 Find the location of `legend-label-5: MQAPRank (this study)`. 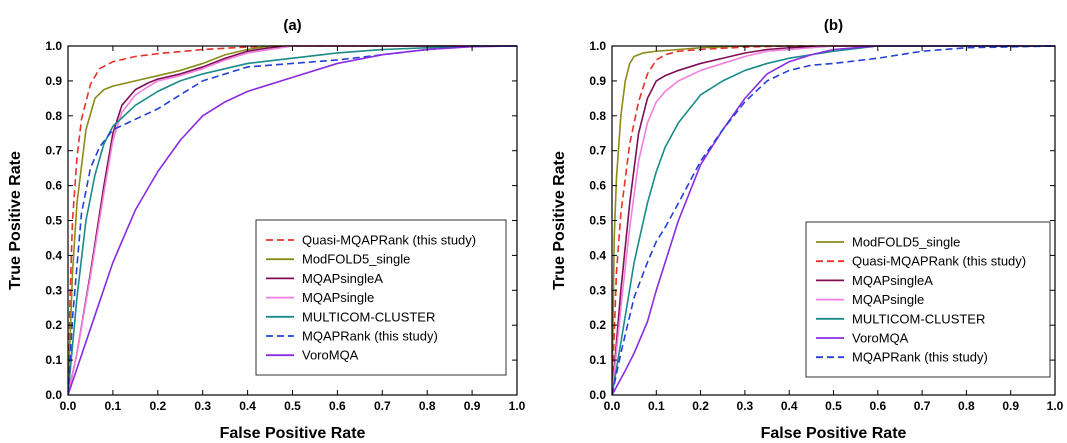

legend-label-5: MQAPRank (this study) is located at coordinates (370, 336).